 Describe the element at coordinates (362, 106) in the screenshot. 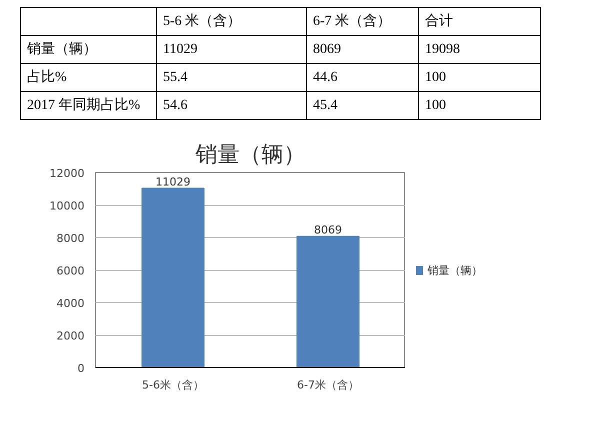

I see `table-cell: 45.4` at that location.